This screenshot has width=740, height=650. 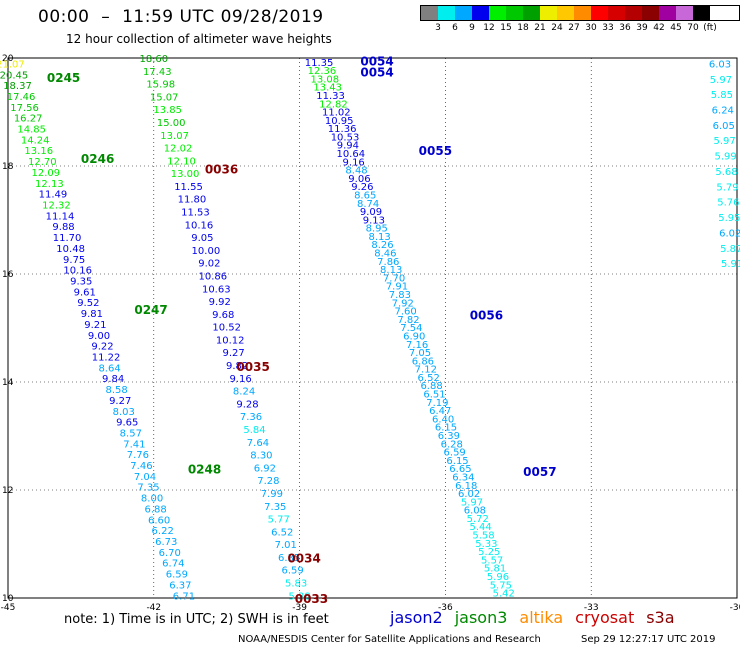 What do you see at coordinates (455, 453) in the screenshot?
I see `swh-value: 6.59` at bounding box center [455, 453].